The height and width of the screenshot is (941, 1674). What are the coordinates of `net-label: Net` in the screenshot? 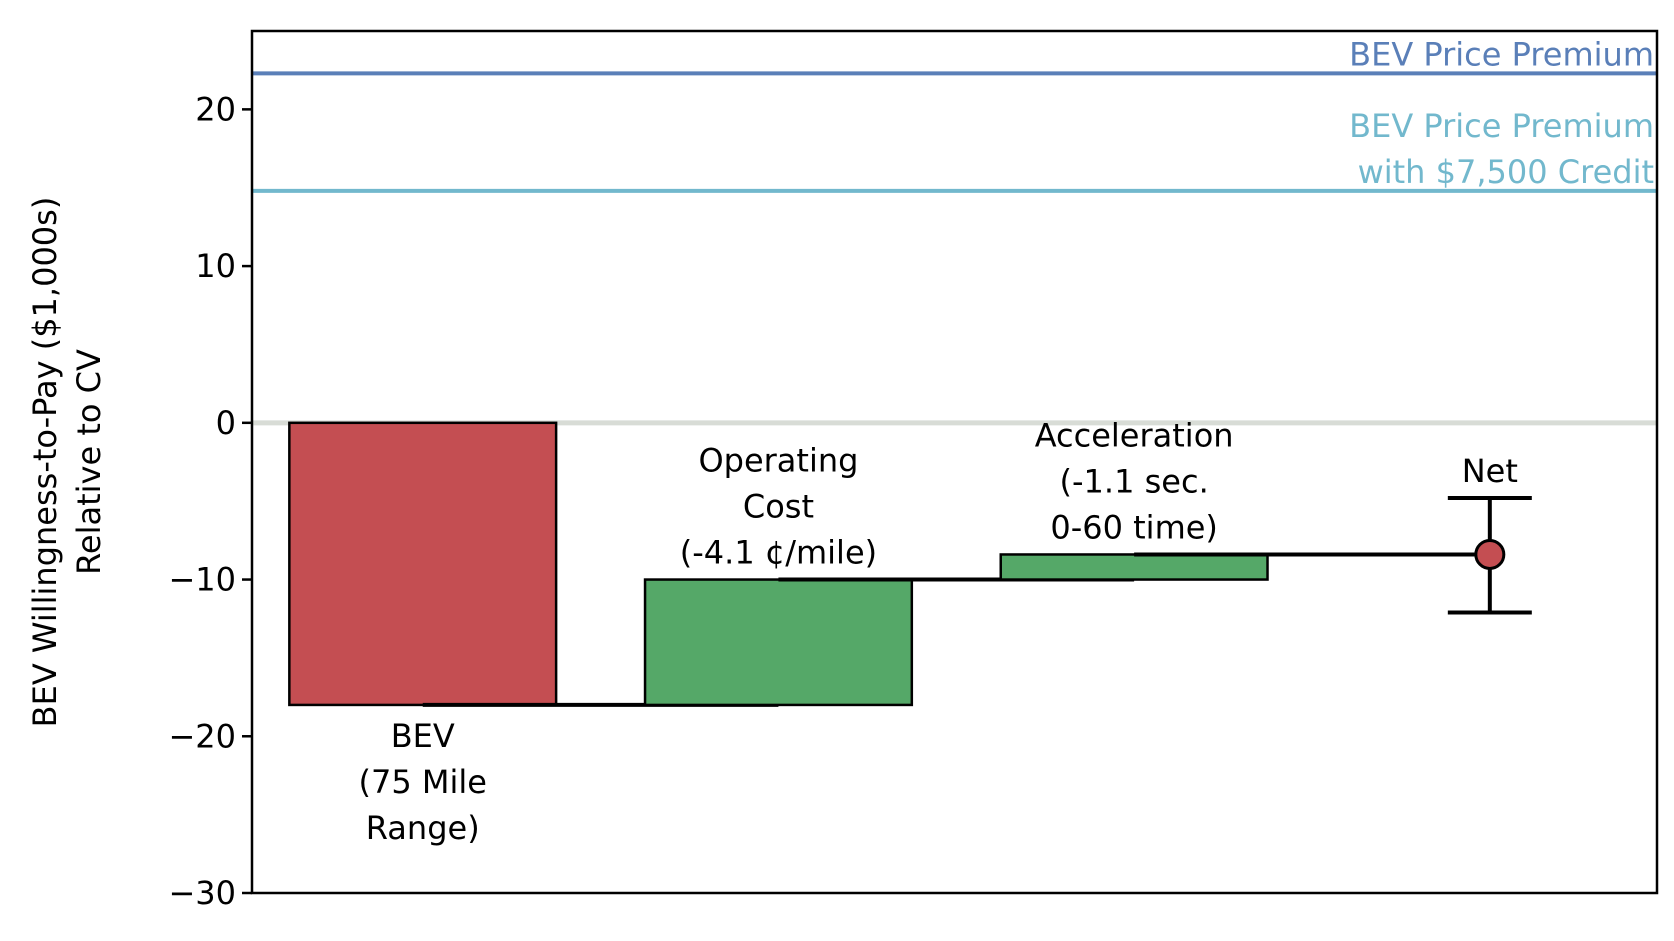 It's located at (1490, 471).